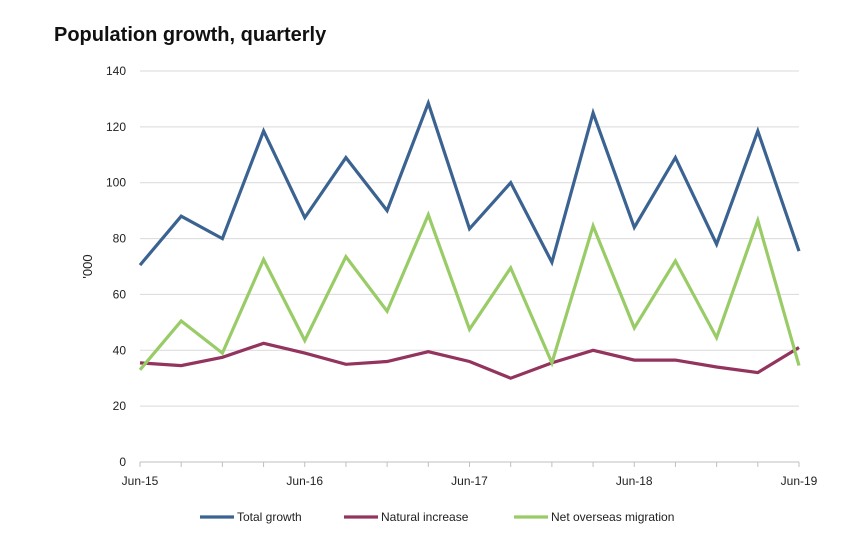  What do you see at coordinates (116, 266) in the screenshot?
I see `y-tick-labels: 0 20 40 60 80 100 120 140` at bounding box center [116, 266].